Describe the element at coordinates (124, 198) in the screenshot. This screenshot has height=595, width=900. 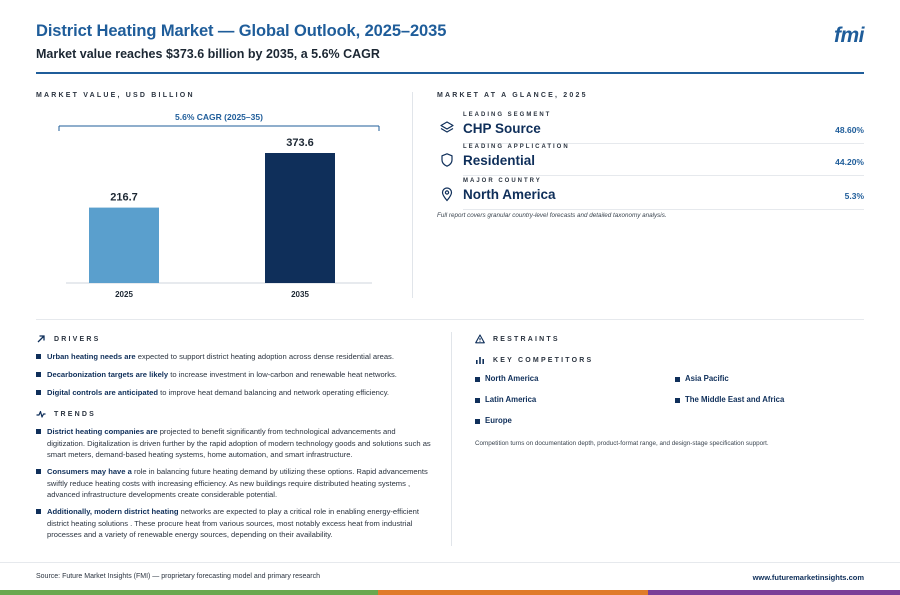
I see `bar-value-label: 216.7` at that location.